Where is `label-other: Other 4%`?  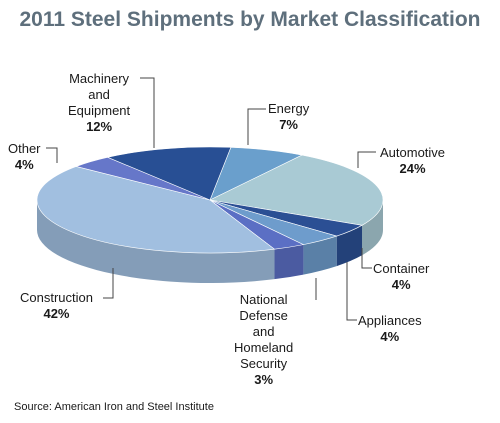
label-other: Other 4% is located at coordinates (24, 156).